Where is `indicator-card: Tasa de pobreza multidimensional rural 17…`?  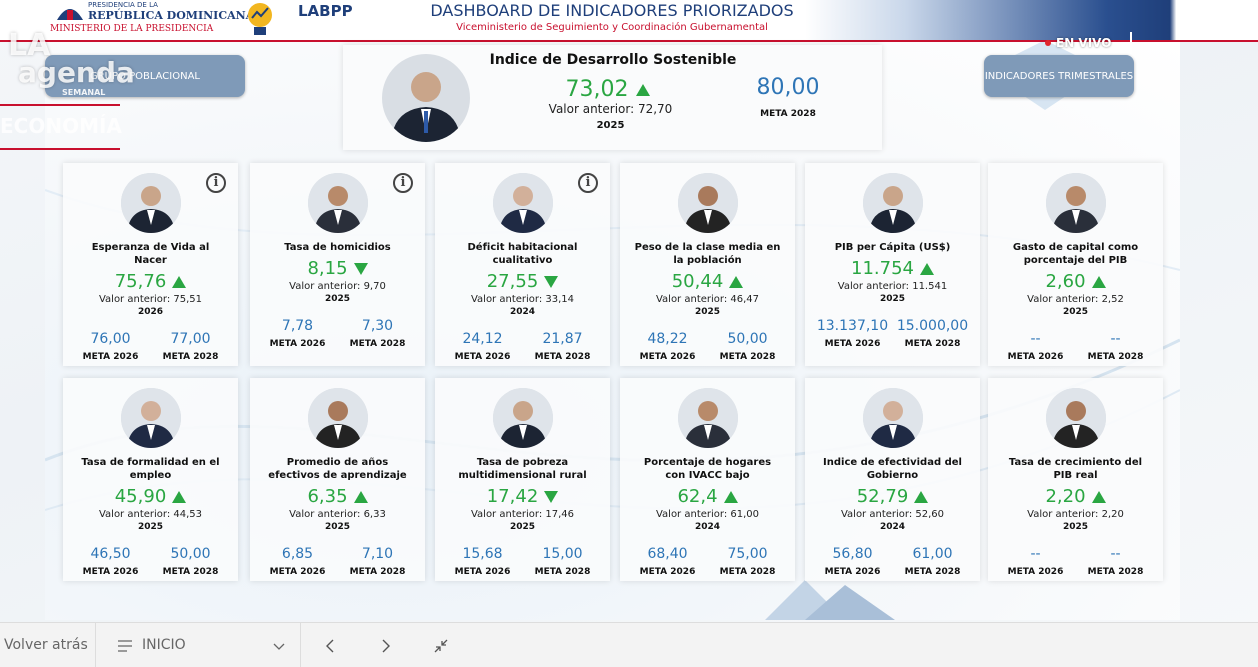 indicator-card: Tasa de pobreza multidimensional rural 17… is located at coordinates (522, 479).